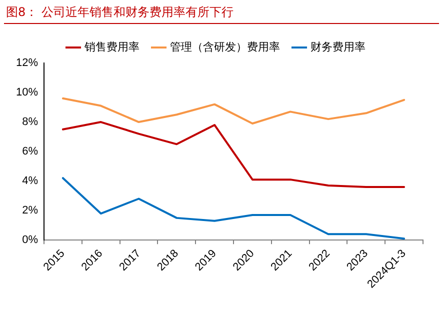  What do you see at coordinates (338, 47) in the screenshot?
I see `legend-label: 财务费用率` at bounding box center [338, 47].